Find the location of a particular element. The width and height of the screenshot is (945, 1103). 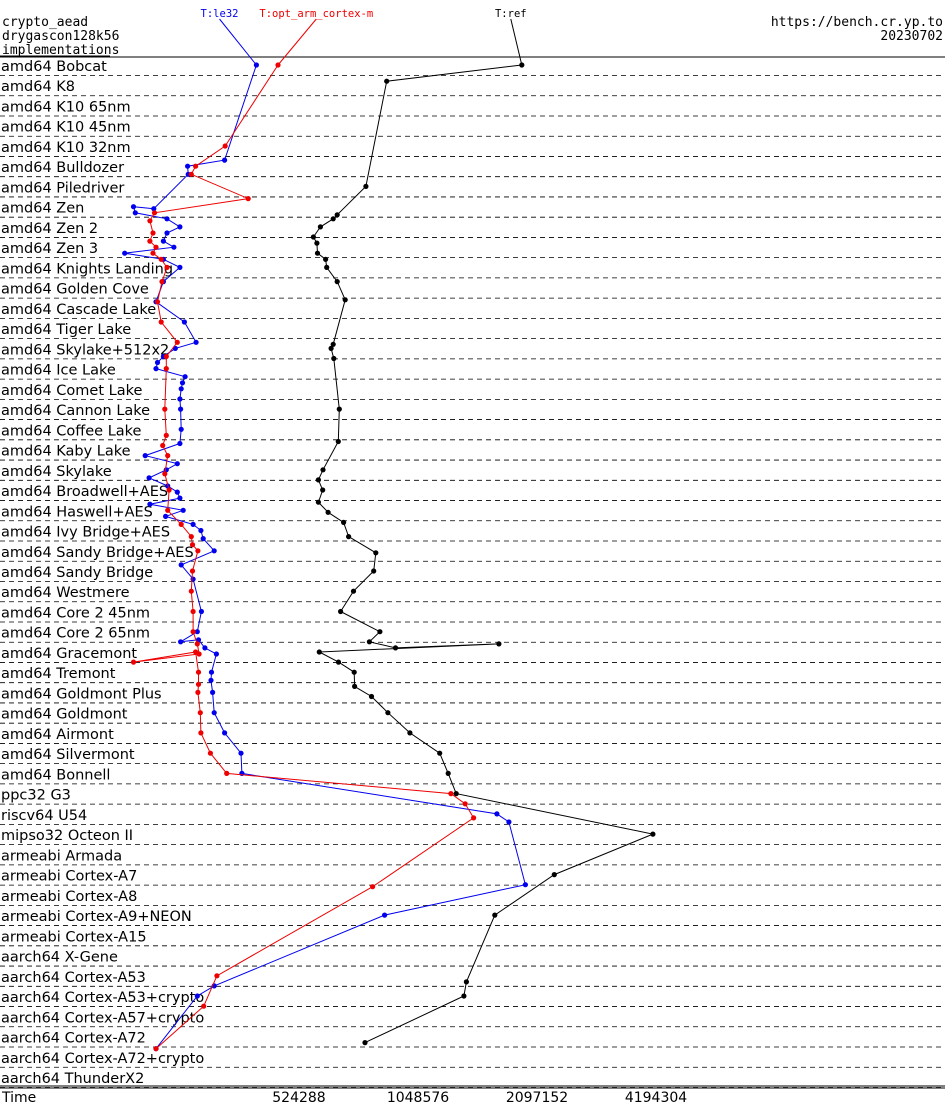

platform-label: amd64 Kaby Lake is located at coordinates (66, 452).